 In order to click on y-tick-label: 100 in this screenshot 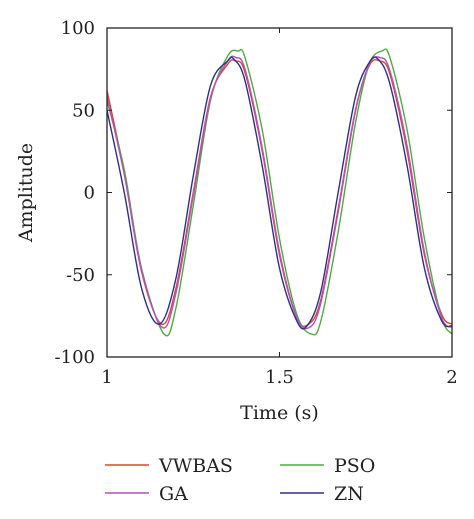, I will do `click(78, 28)`.